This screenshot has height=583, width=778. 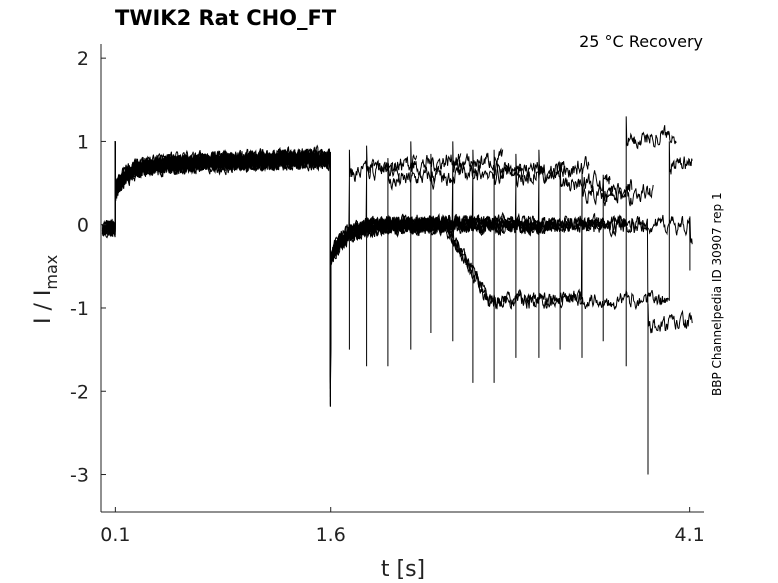 I want to click on y-tick-label: 1, so click(x=83, y=142).